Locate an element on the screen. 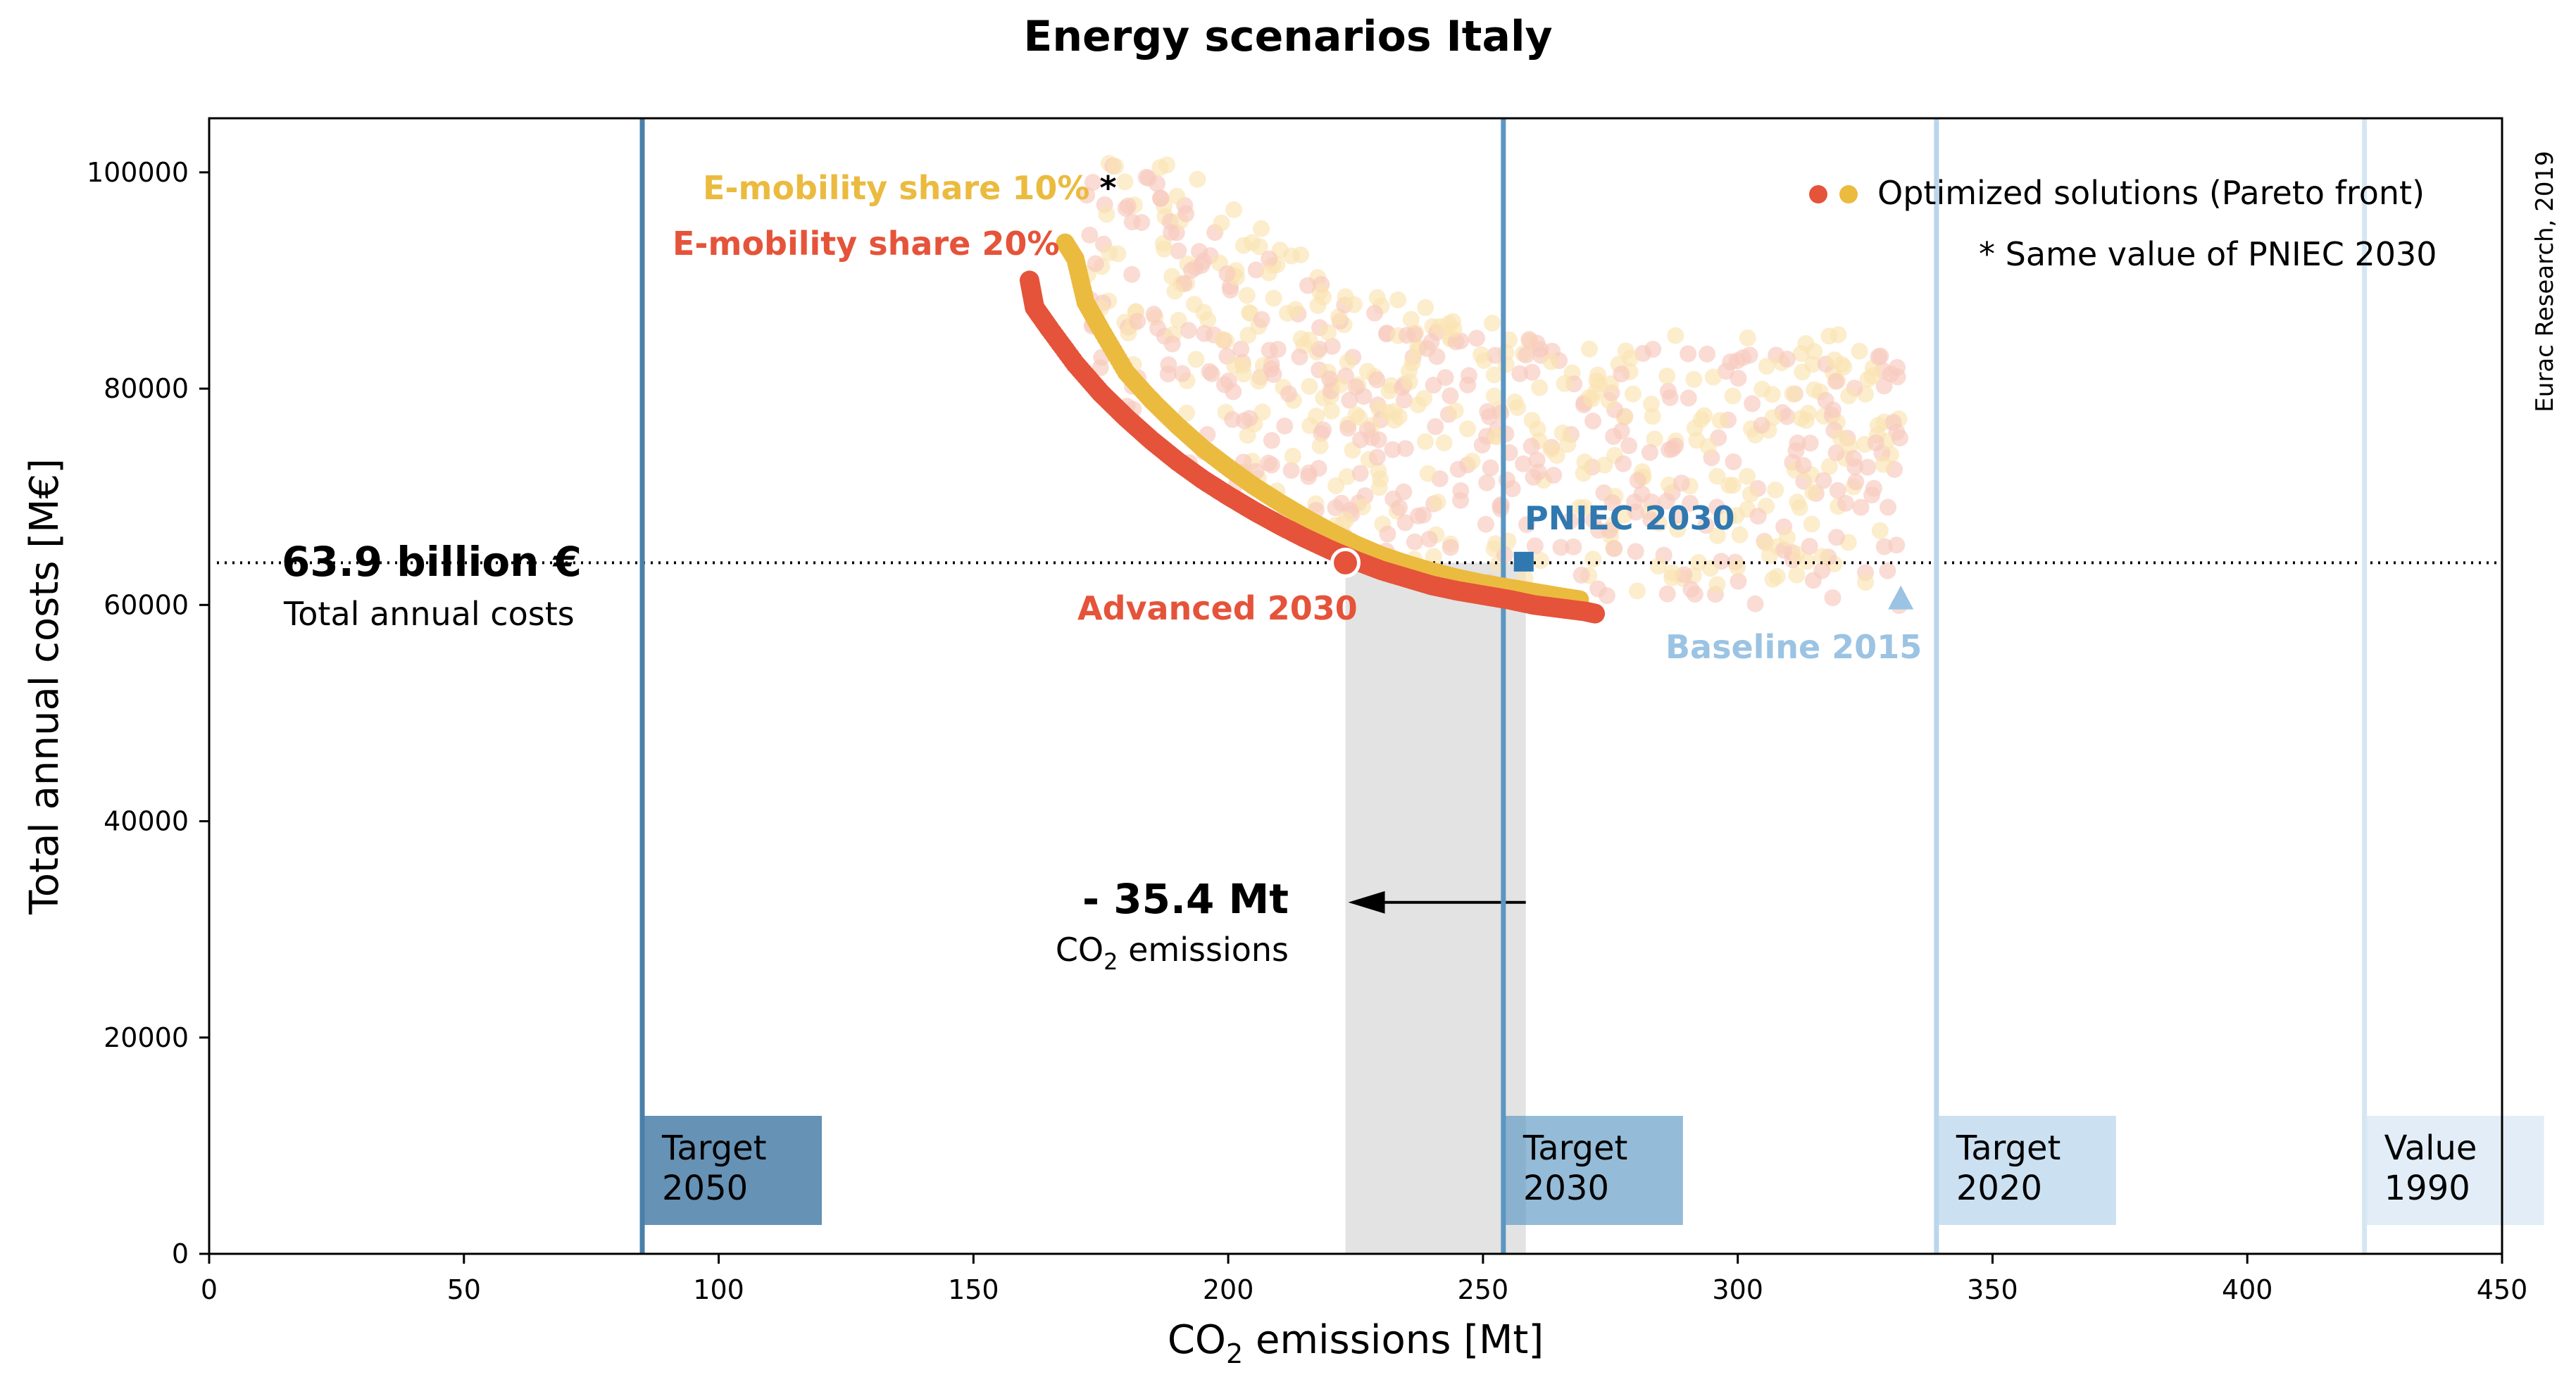 The image size is (2576, 1389). x-tick-label: 0 is located at coordinates (209, 1289).